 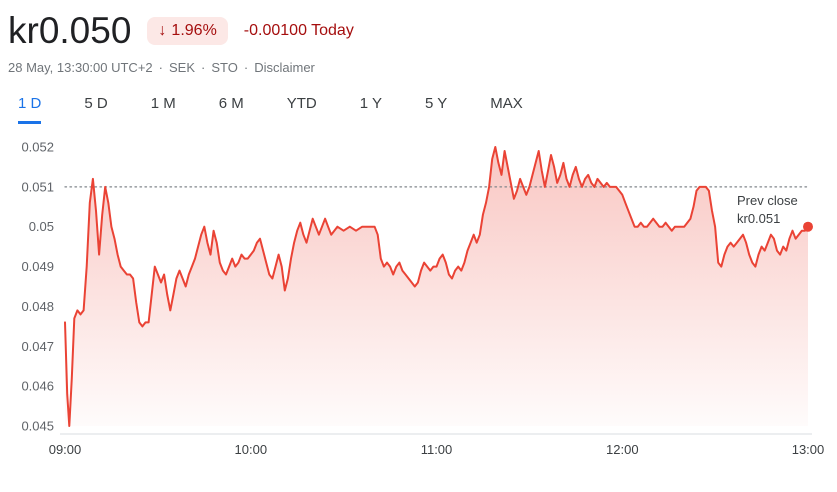 I want to click on currency-label: SEK, so click(x=182, y=67).